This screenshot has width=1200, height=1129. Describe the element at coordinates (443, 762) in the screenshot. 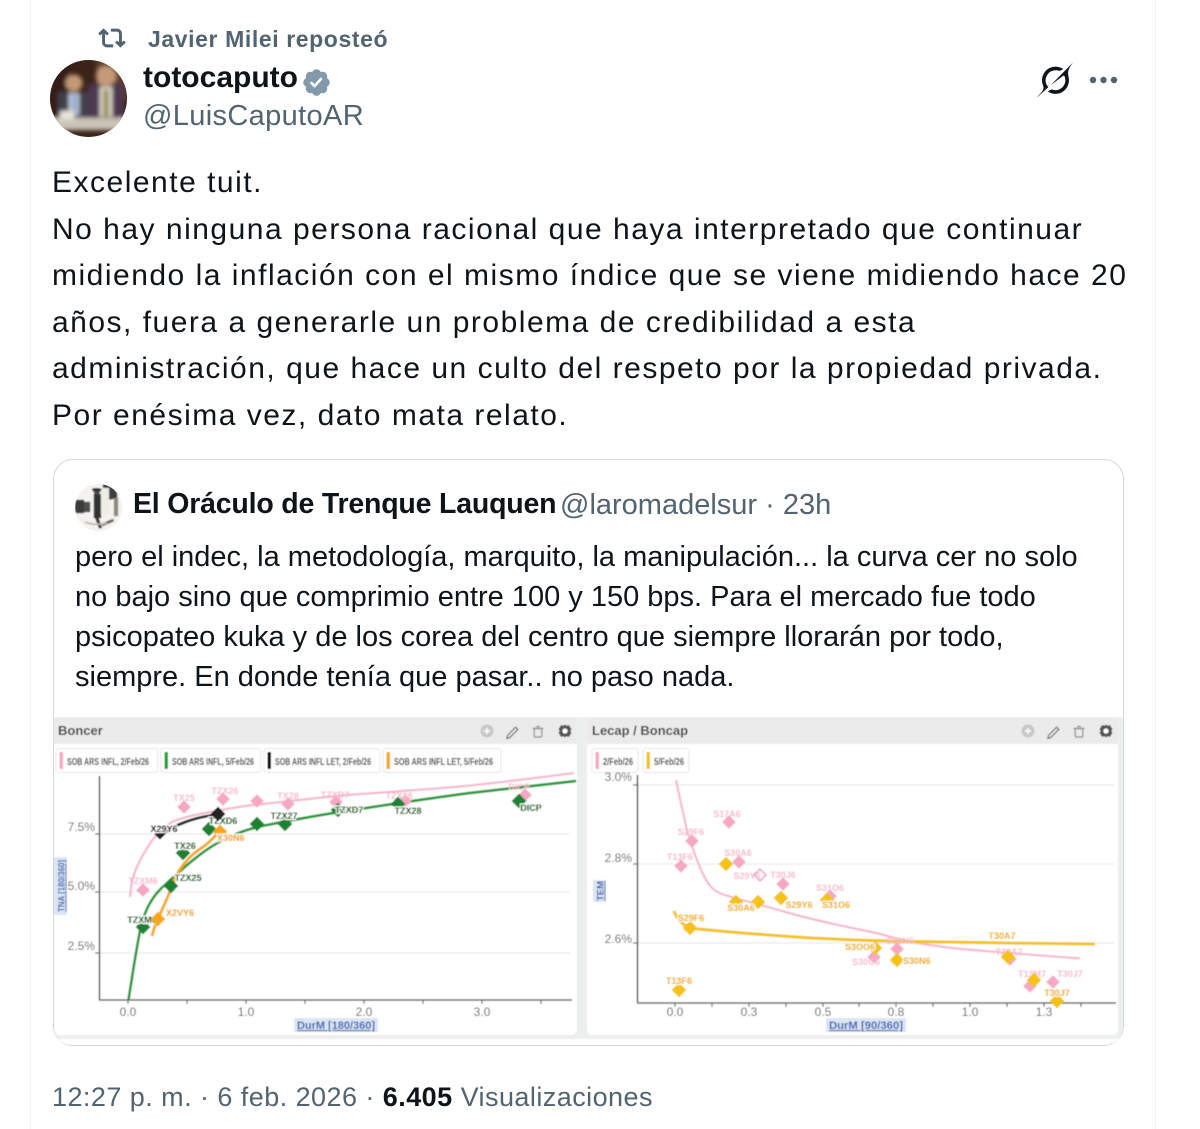

I see `svg-text: SOB ARS INFL LET, 5/Feb/26` at that location.